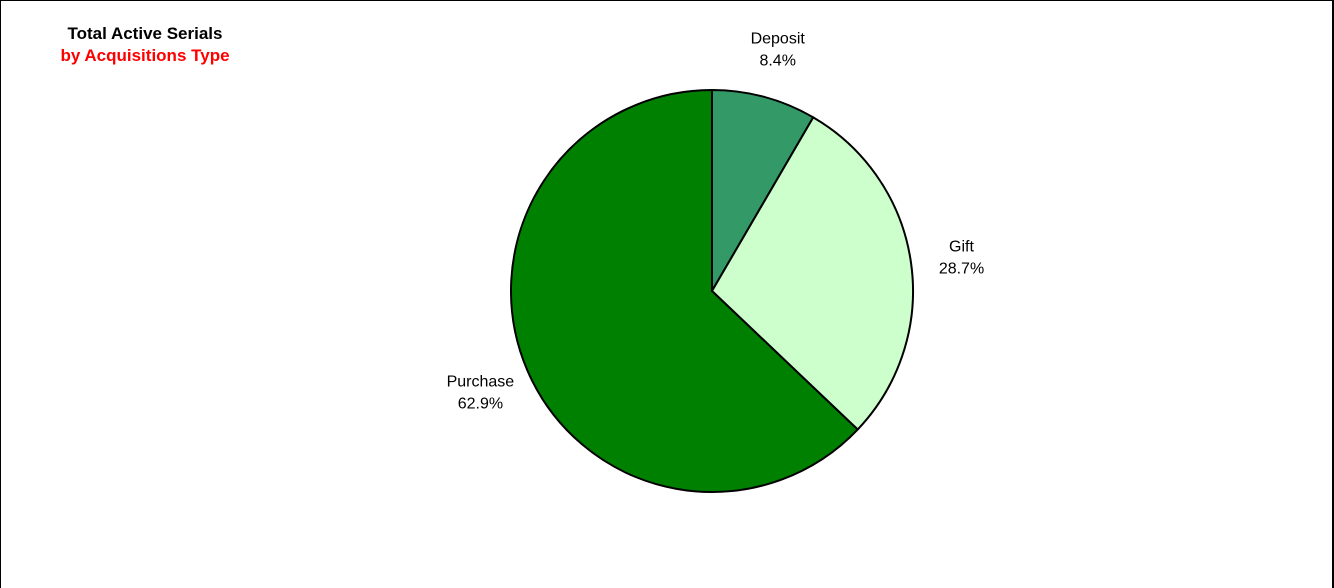  What do you see at coordinates (778, 50) in the screenshot?
I see `slice-label-deposit: Deposit 8.4%` at bounding box center [778, 50].